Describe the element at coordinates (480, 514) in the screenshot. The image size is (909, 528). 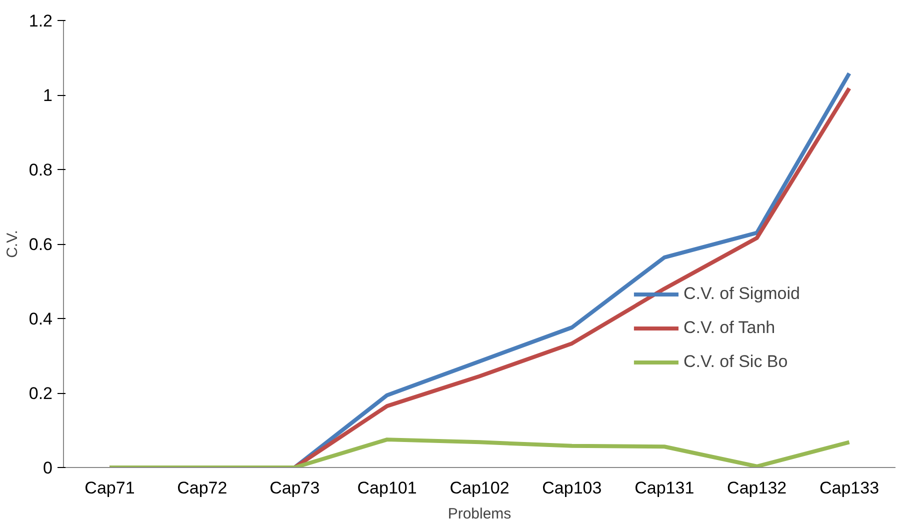
I see `x-axis-title: Problems` at that location.